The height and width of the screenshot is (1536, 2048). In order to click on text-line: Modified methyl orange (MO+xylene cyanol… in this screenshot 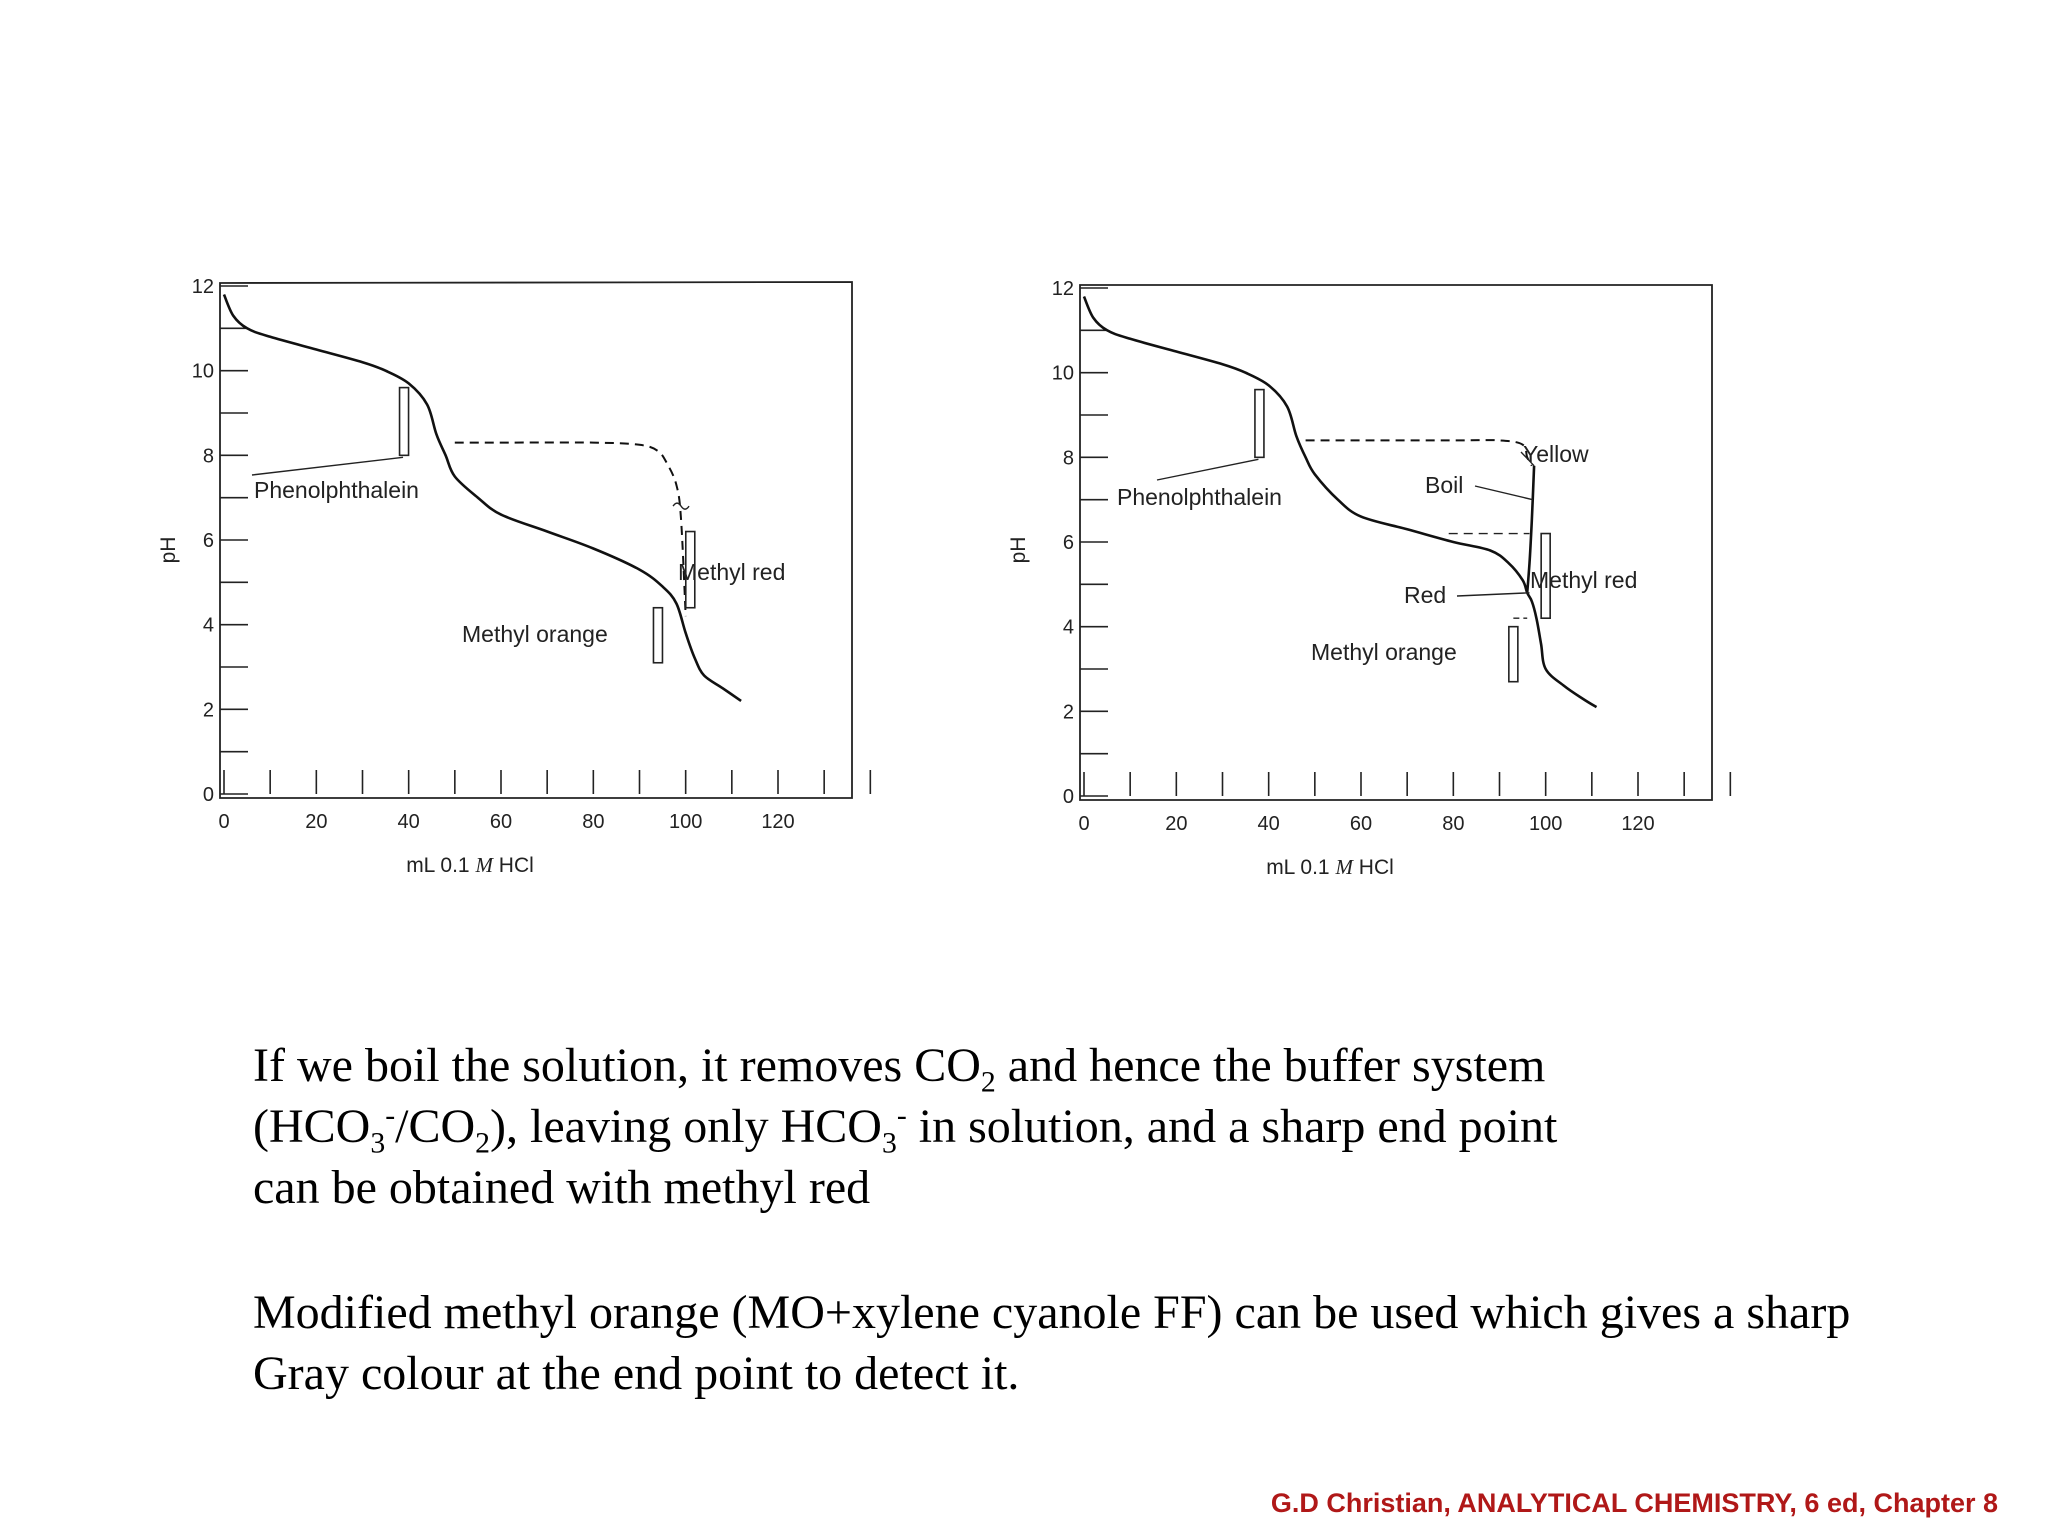, I will do `click(1052, 1312)`.